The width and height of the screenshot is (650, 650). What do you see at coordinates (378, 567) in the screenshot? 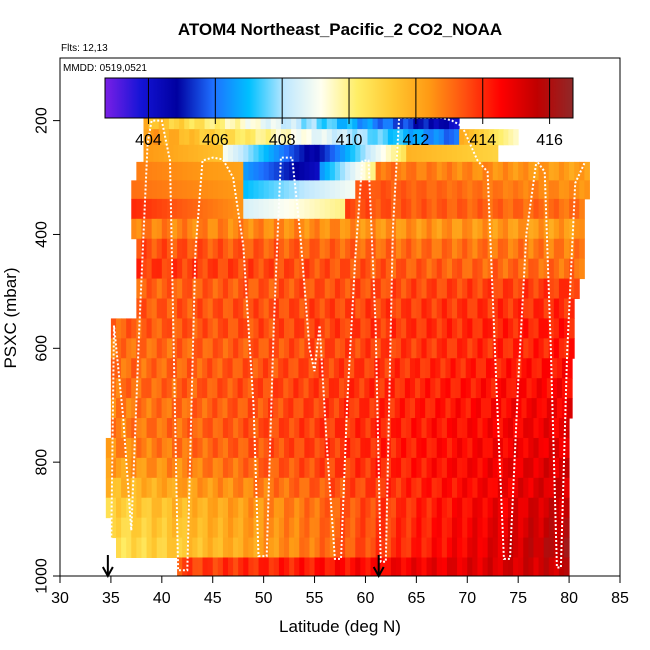
I see `down-arrow-icon` at bounding box center [378, 567].